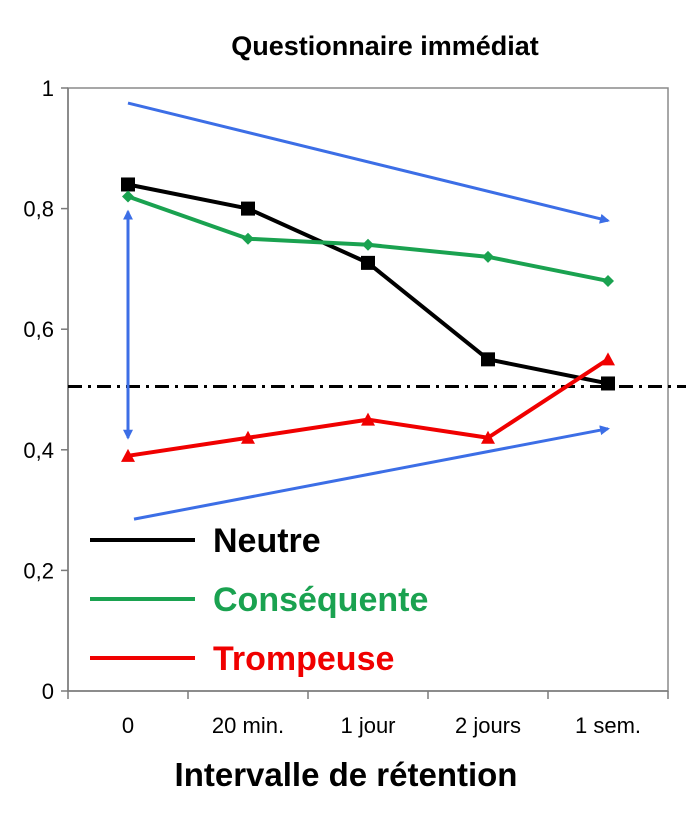 The width and height of the screenshot is (692, 828). I want to click on x-tick-label: 1 jour, so click(367, 725).